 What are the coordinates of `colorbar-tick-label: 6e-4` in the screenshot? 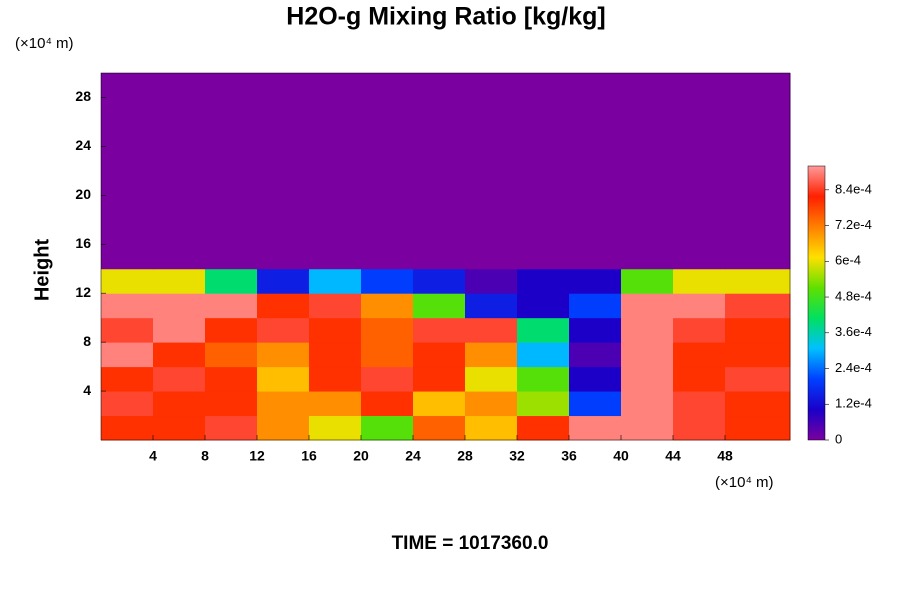 It's located at (848, 260).